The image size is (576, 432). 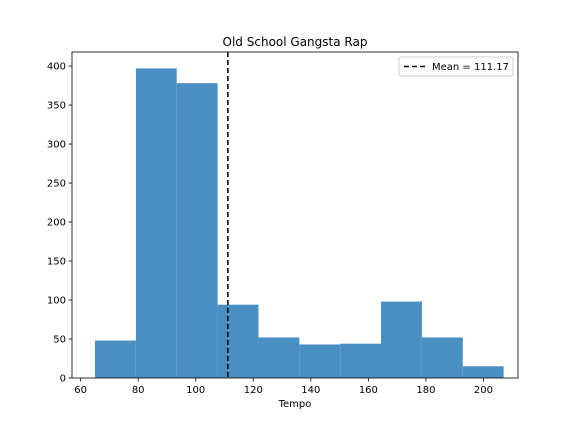 What do you see at coordinates (56, 262) in the screenshot?
I see `y-tick-label: 150` at bounding box center [56, 262].